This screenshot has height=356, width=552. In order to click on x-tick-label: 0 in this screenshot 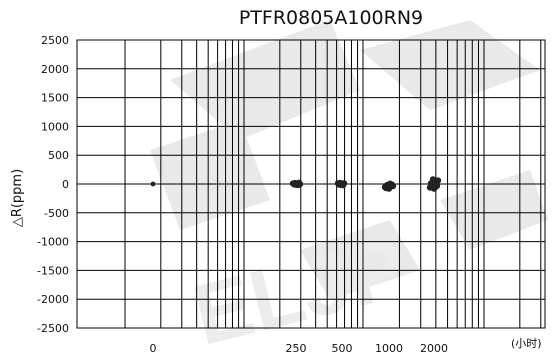, I will do `click(153, 348)`.